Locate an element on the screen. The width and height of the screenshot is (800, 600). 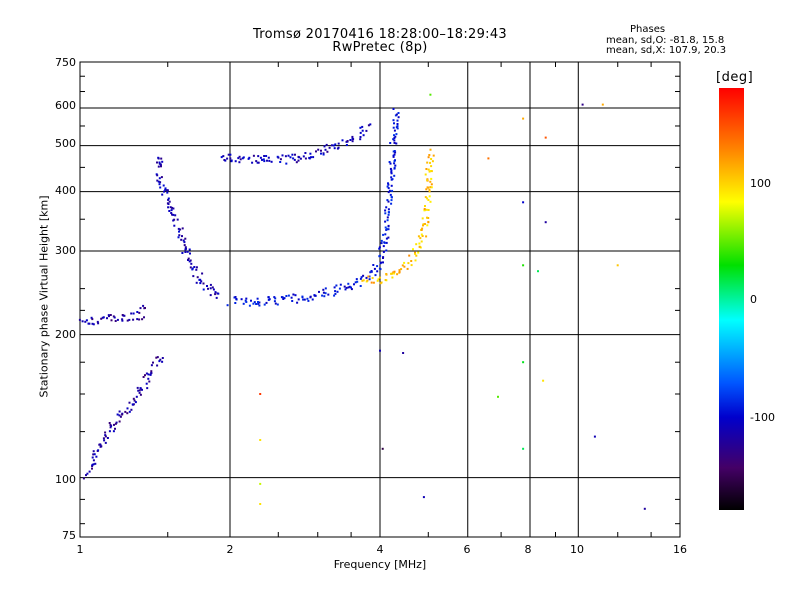
x-tick-label: 16 is located at coordinates (680, 549).